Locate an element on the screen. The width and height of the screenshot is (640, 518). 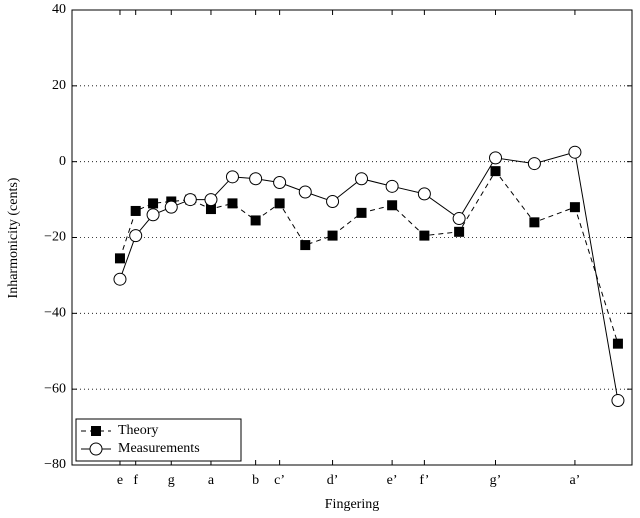
x-tick-label: g’ is located at coordinates (496, 480).